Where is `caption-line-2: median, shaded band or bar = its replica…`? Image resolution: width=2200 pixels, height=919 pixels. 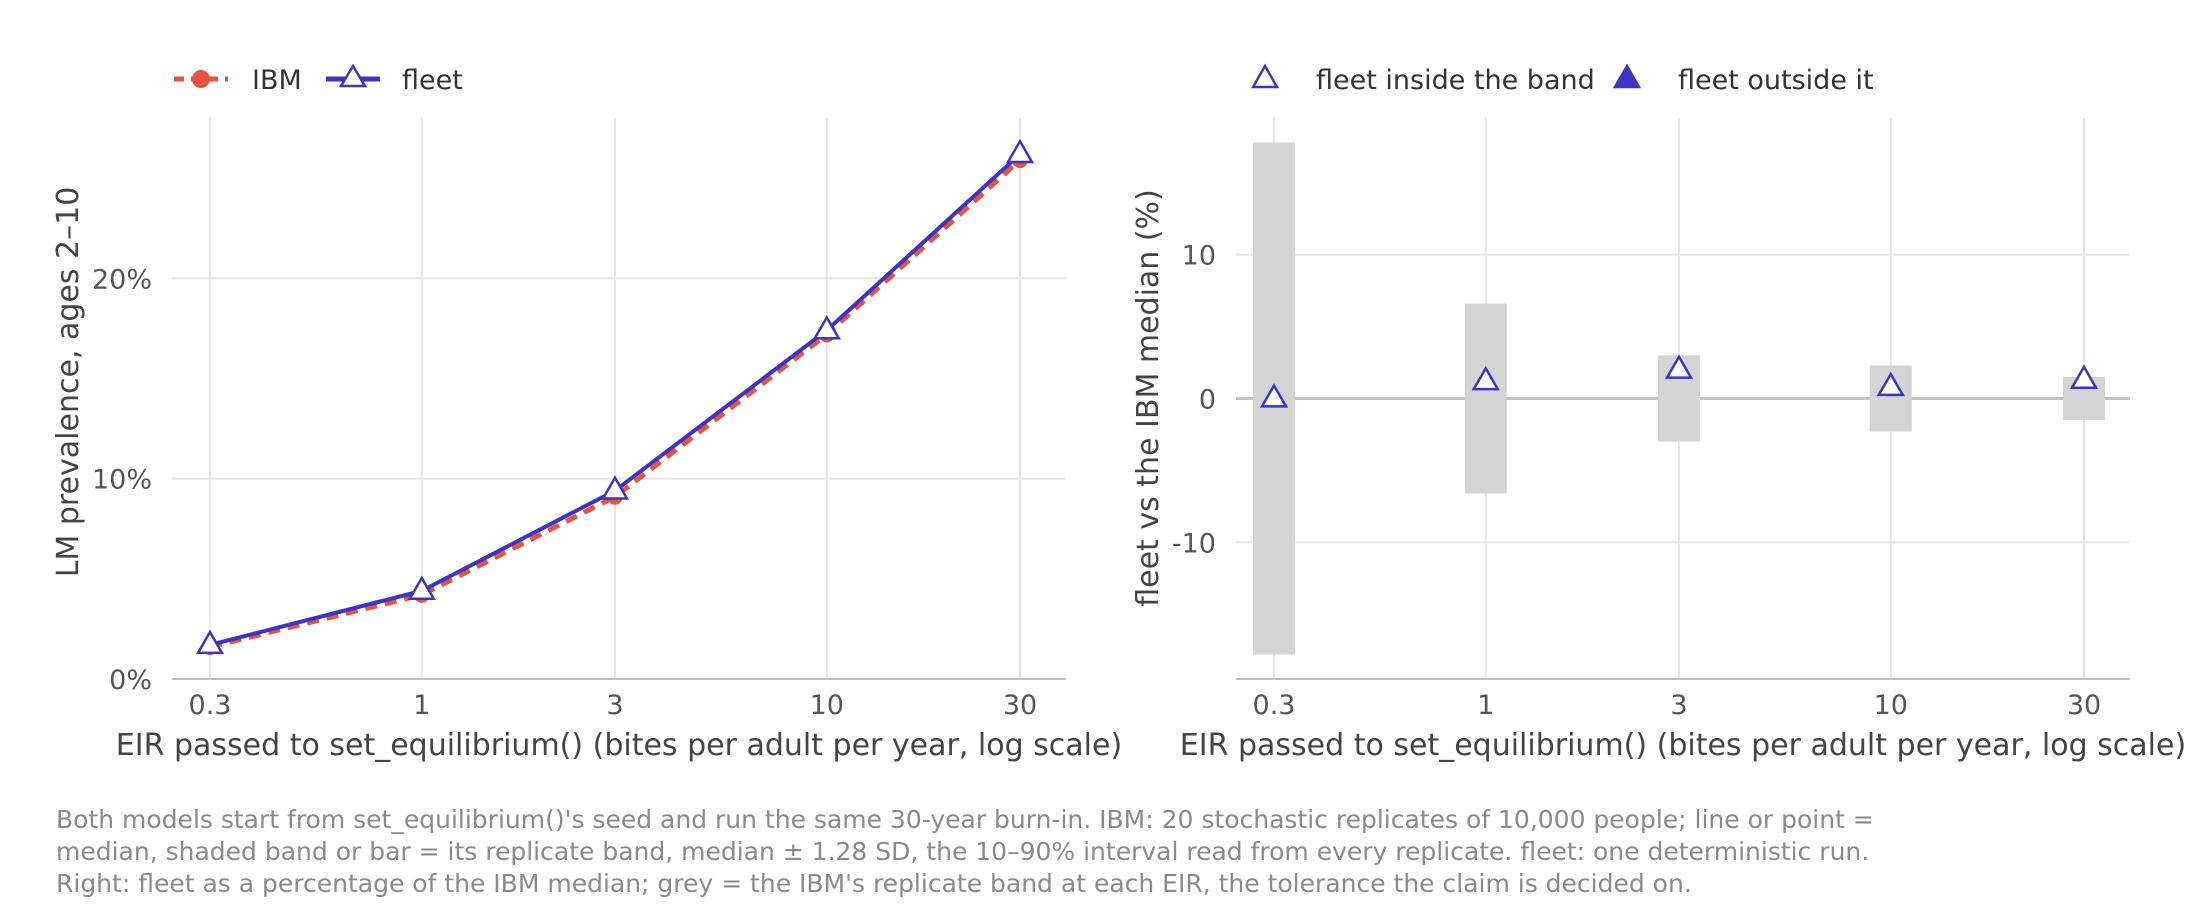
caption-line-2: median, shaded band or bar = its replica… is located at coordinates (963, 851).